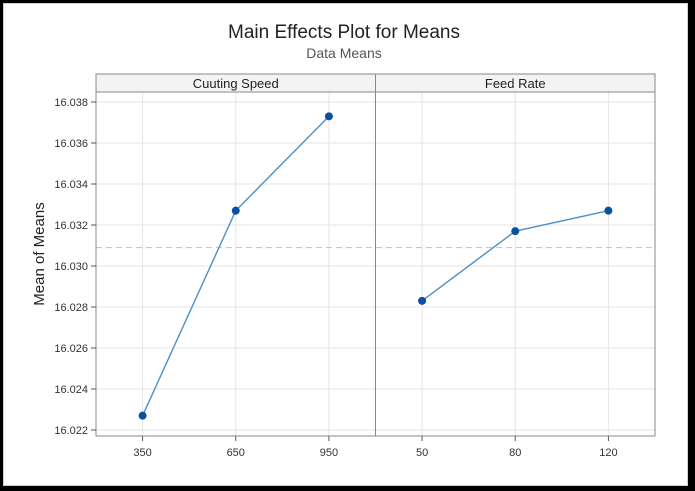 This screenshot has height=491, width=695. Describe the element at coordinates (236, 453) in the screenshot. I see `x-tick-label: 650` at that location.